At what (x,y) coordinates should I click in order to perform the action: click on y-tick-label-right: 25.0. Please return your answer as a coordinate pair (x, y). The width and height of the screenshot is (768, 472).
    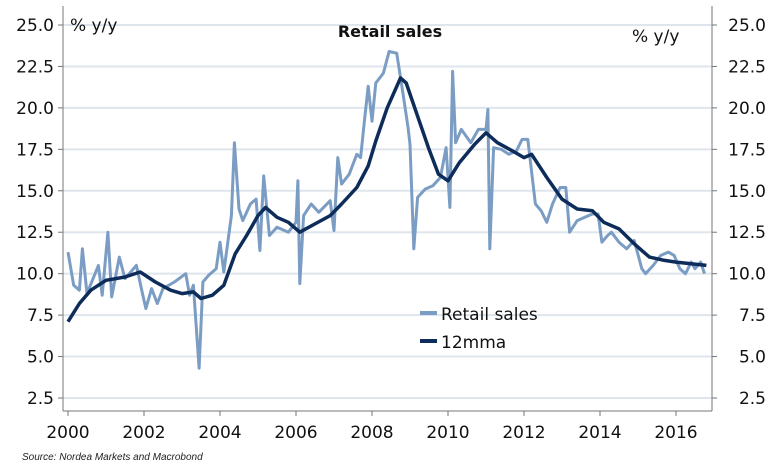
    Looking at the image, I should click on (747, 26).